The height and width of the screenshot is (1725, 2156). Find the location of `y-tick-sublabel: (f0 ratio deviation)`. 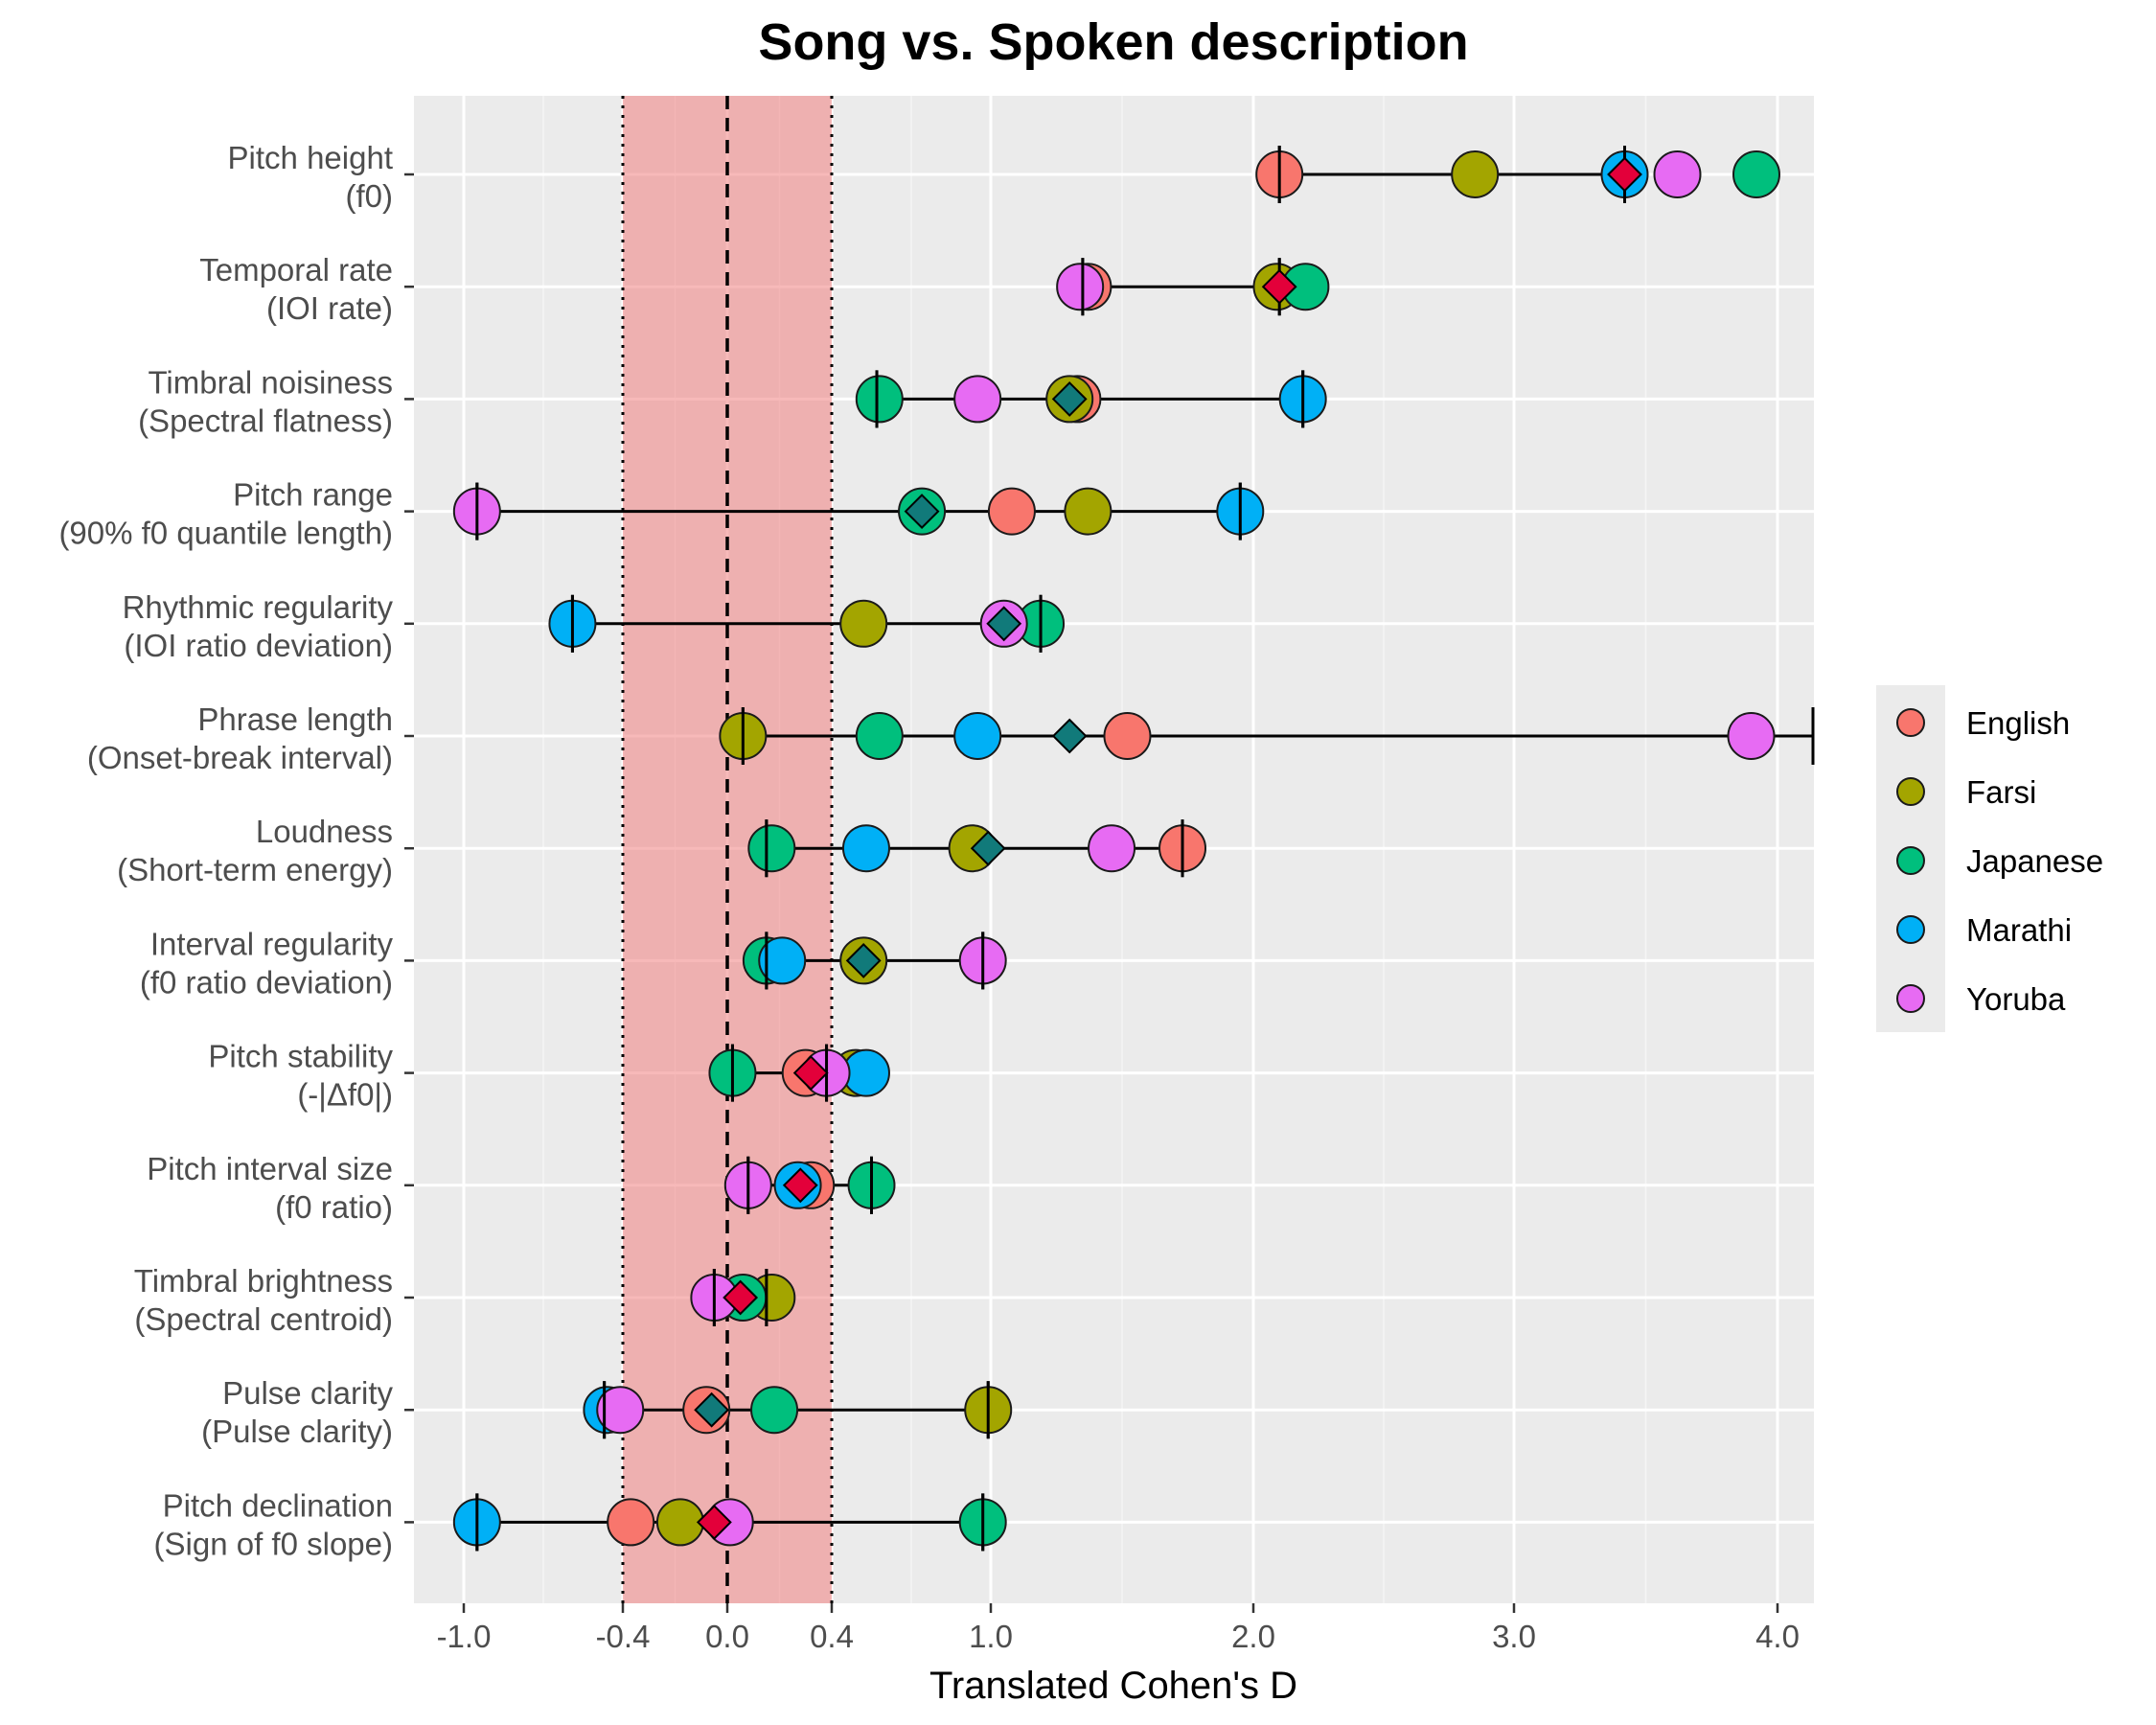

y-tick-sublabel: (f0 ratio deviation) is located at coordinates (266, 982).